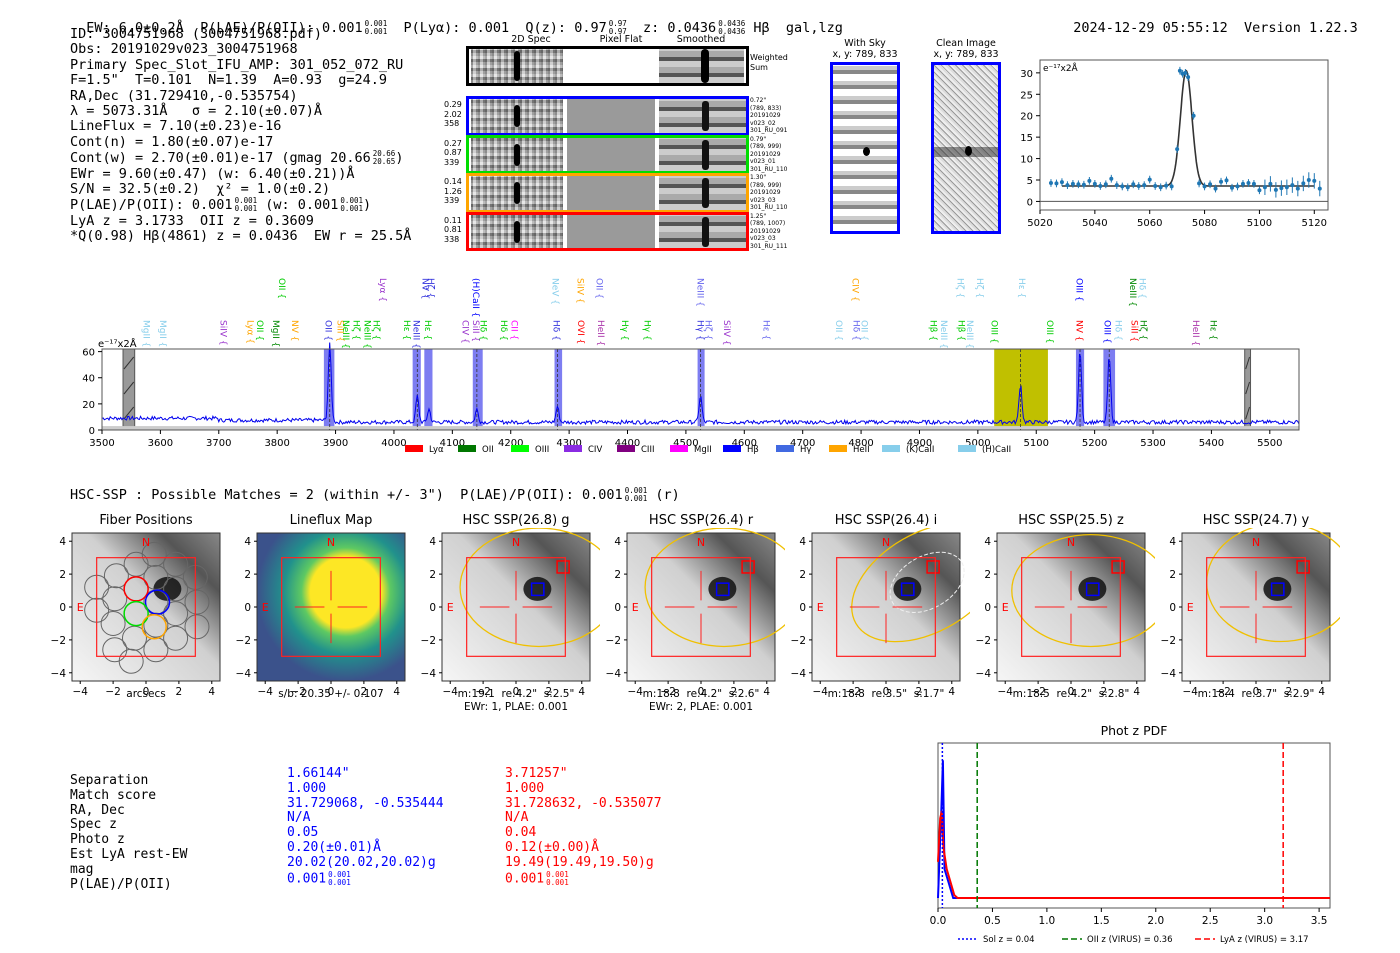 Image resolution: width=1400 pixels, height=953 pixels. Describe the element at coordinates (1133, 854) in the screenshot. I see `pdf-curve` at that location.